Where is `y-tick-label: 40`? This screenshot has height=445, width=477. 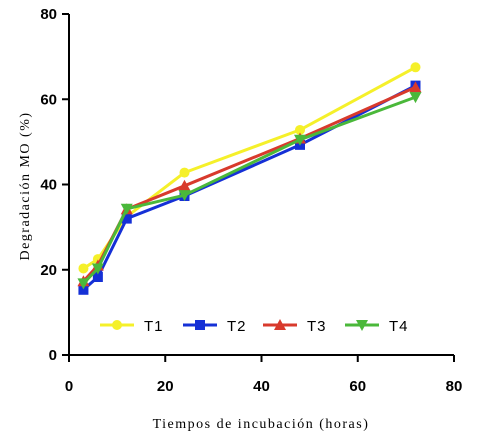
y-tick-label: 40 is located at coordinates (48, 185).